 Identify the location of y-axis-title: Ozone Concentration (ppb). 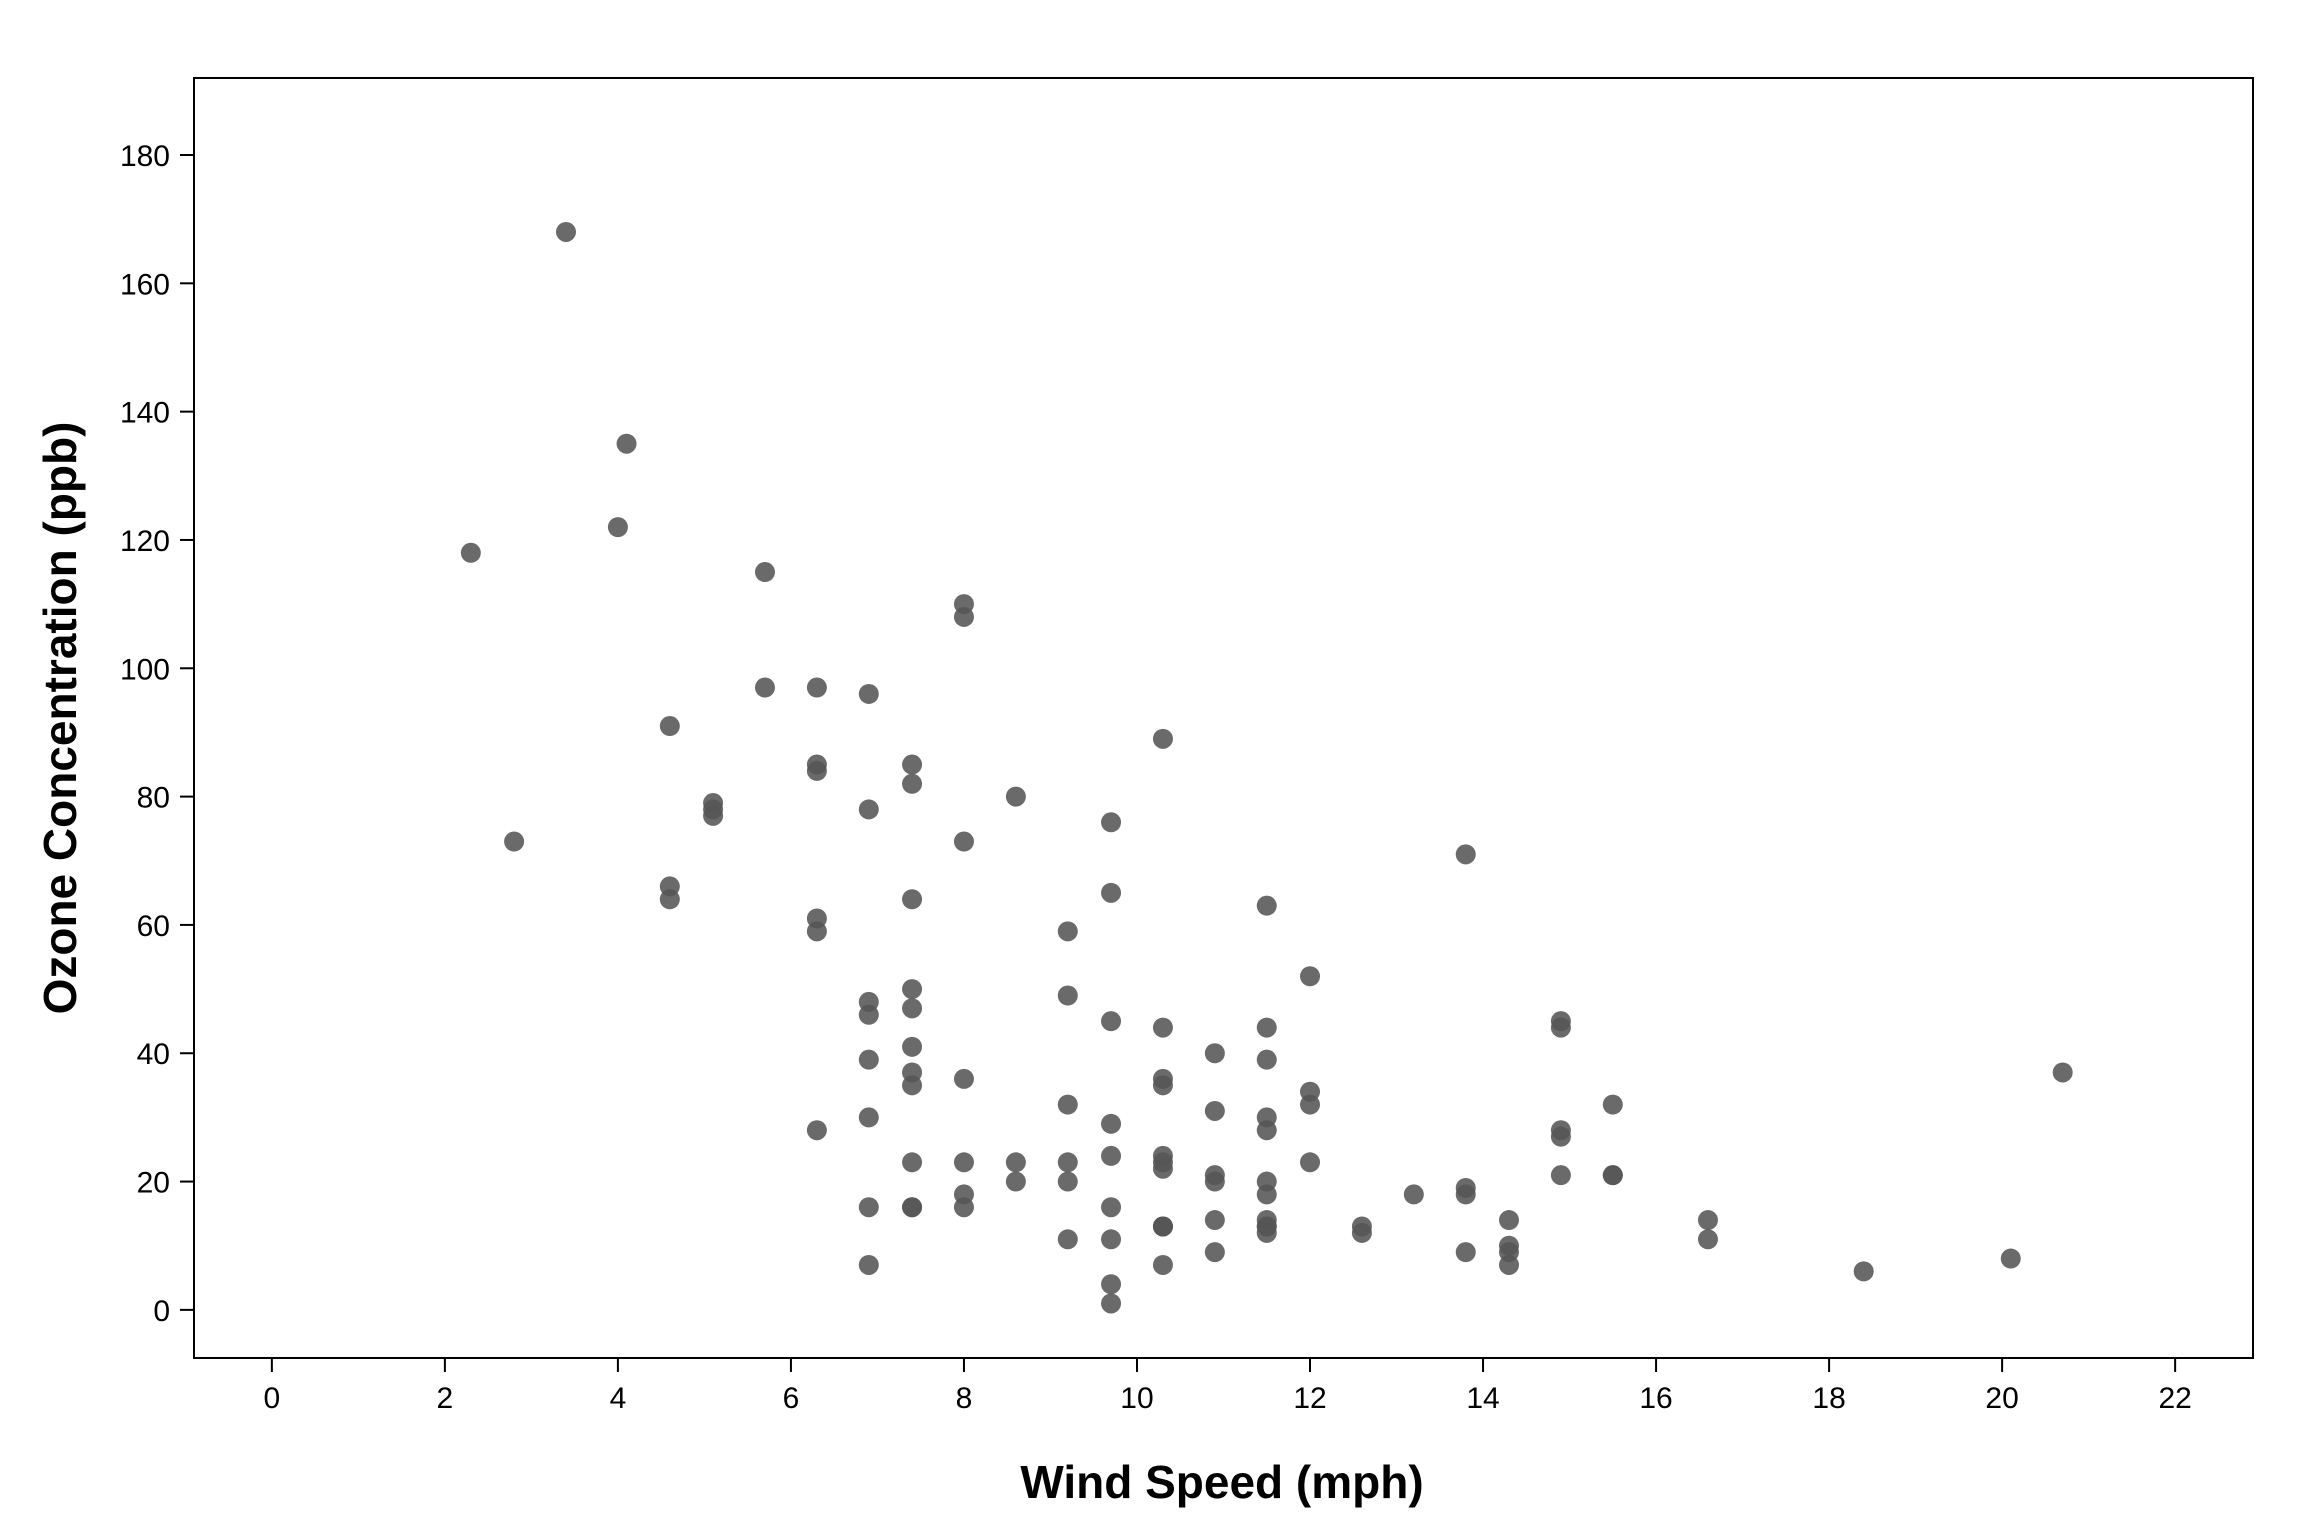
(60, 718).